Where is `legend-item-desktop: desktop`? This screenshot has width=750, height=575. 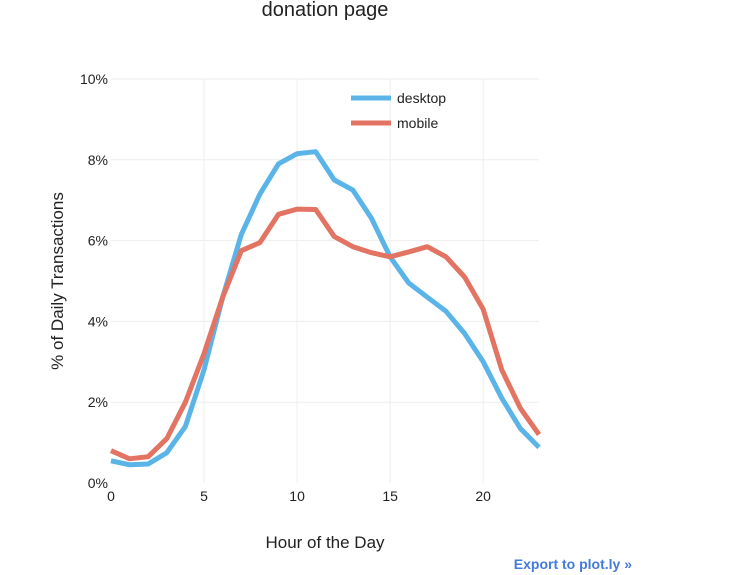 legend-item-desktop: desktop is located at coordinates (398, 98).